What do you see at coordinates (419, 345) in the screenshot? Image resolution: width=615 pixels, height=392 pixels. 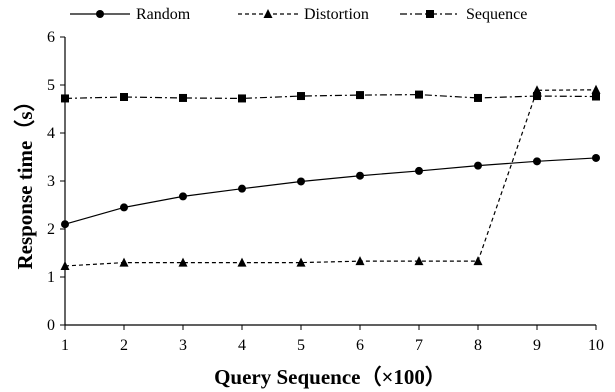 I see `x-tick-label: 7` at bounding box center [419, 345].